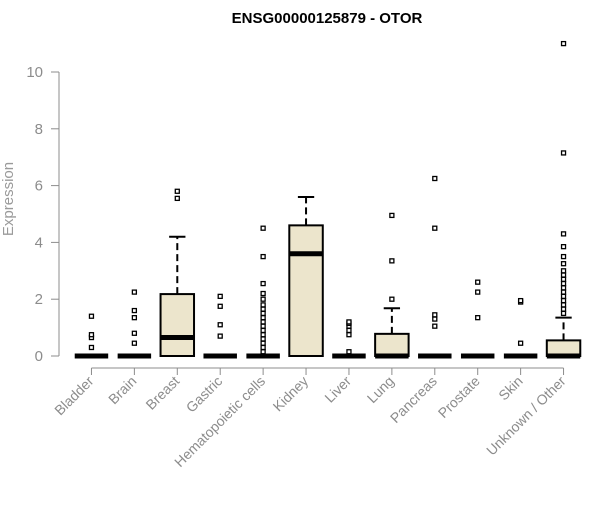  I want to click on x-tick-label: Kidney, so click(291, 394).